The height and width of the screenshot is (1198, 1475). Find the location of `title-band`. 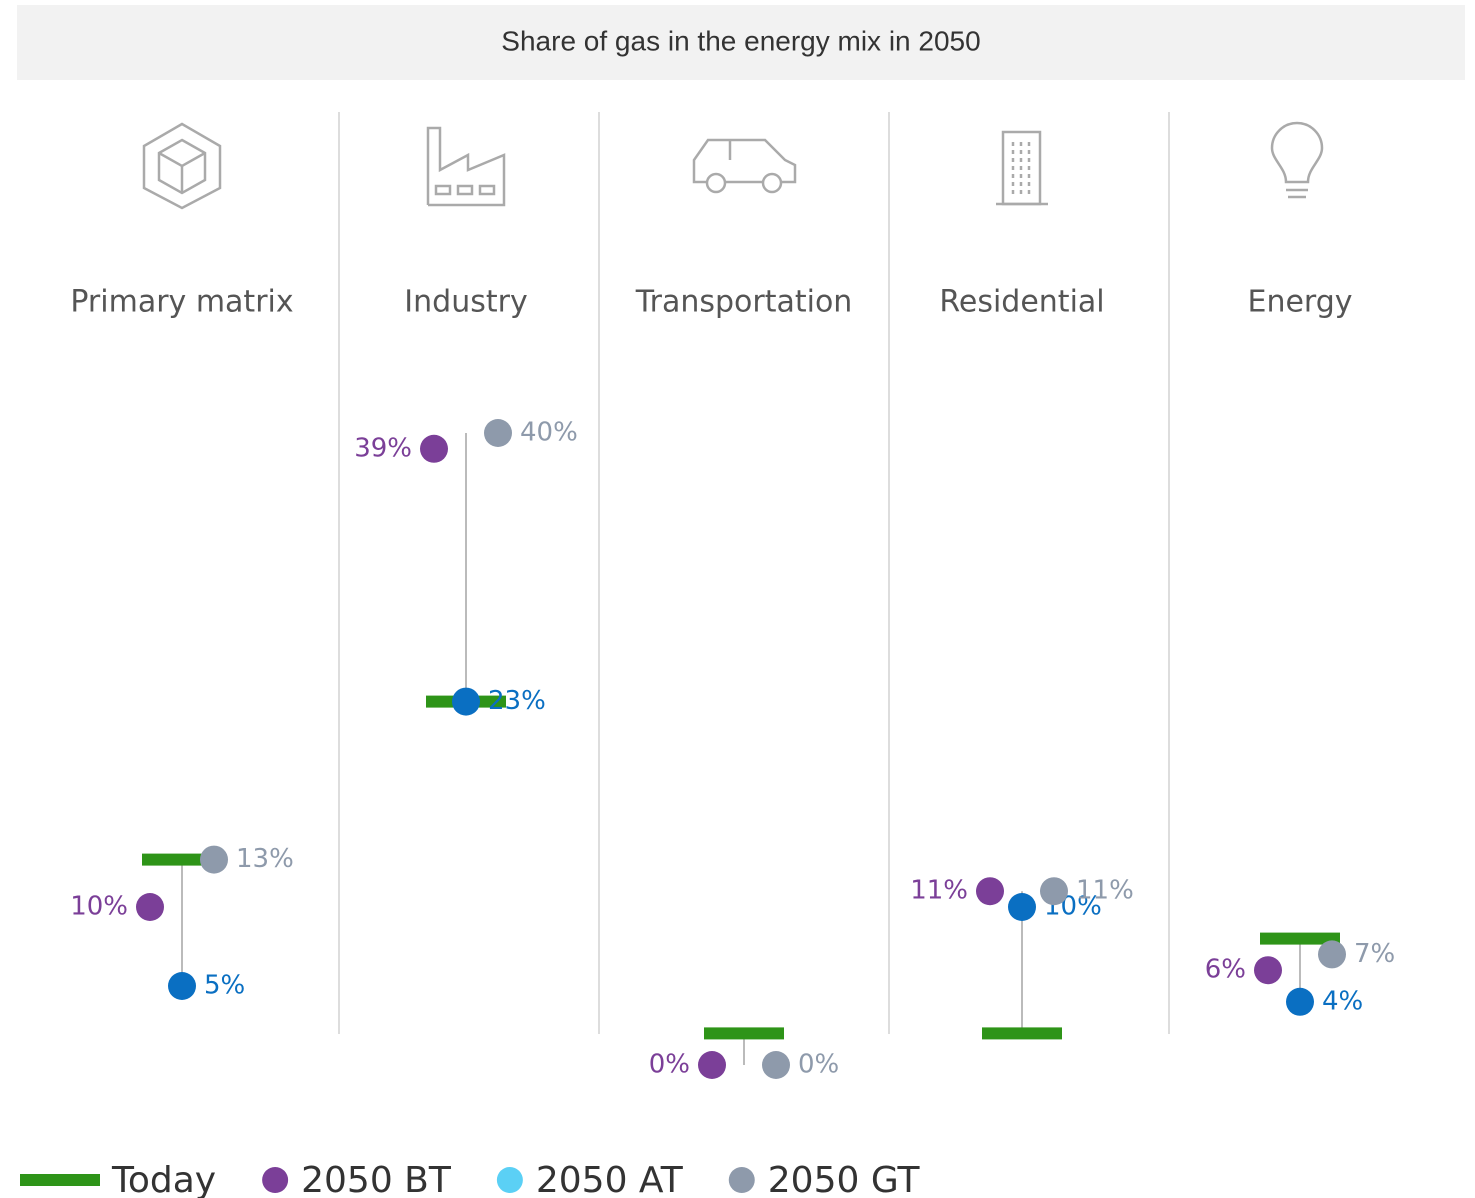

title-band is located at coordinates (741, 42).